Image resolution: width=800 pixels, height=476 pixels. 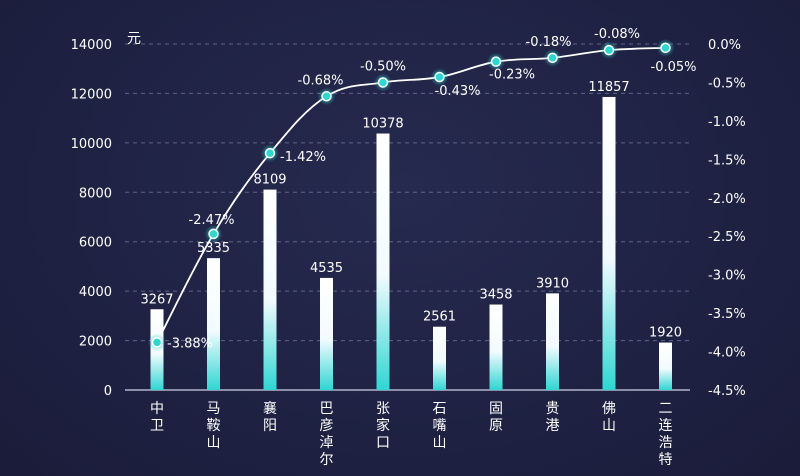 What do you see at coordinates (495, 295) in the screenshot?
I see `bar-value-label: 3458` at bounding box center [495, 295].